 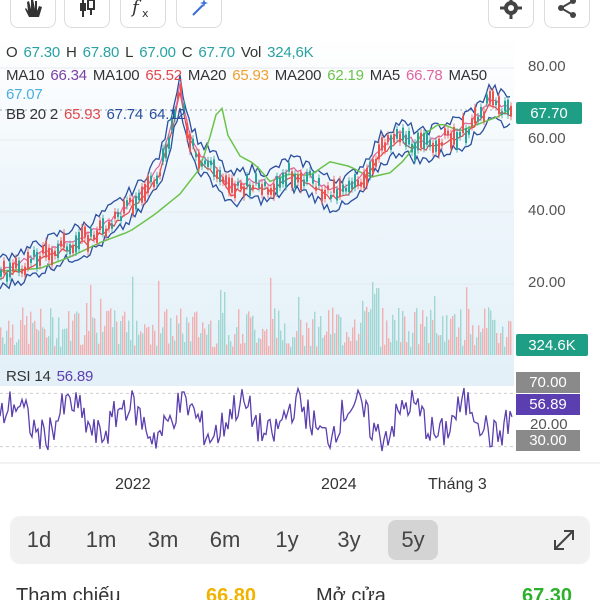 What do you see at coordinates (225, 539) in the screenshot?
I see `period-6m: 6m` at bounding box center [225, 539].